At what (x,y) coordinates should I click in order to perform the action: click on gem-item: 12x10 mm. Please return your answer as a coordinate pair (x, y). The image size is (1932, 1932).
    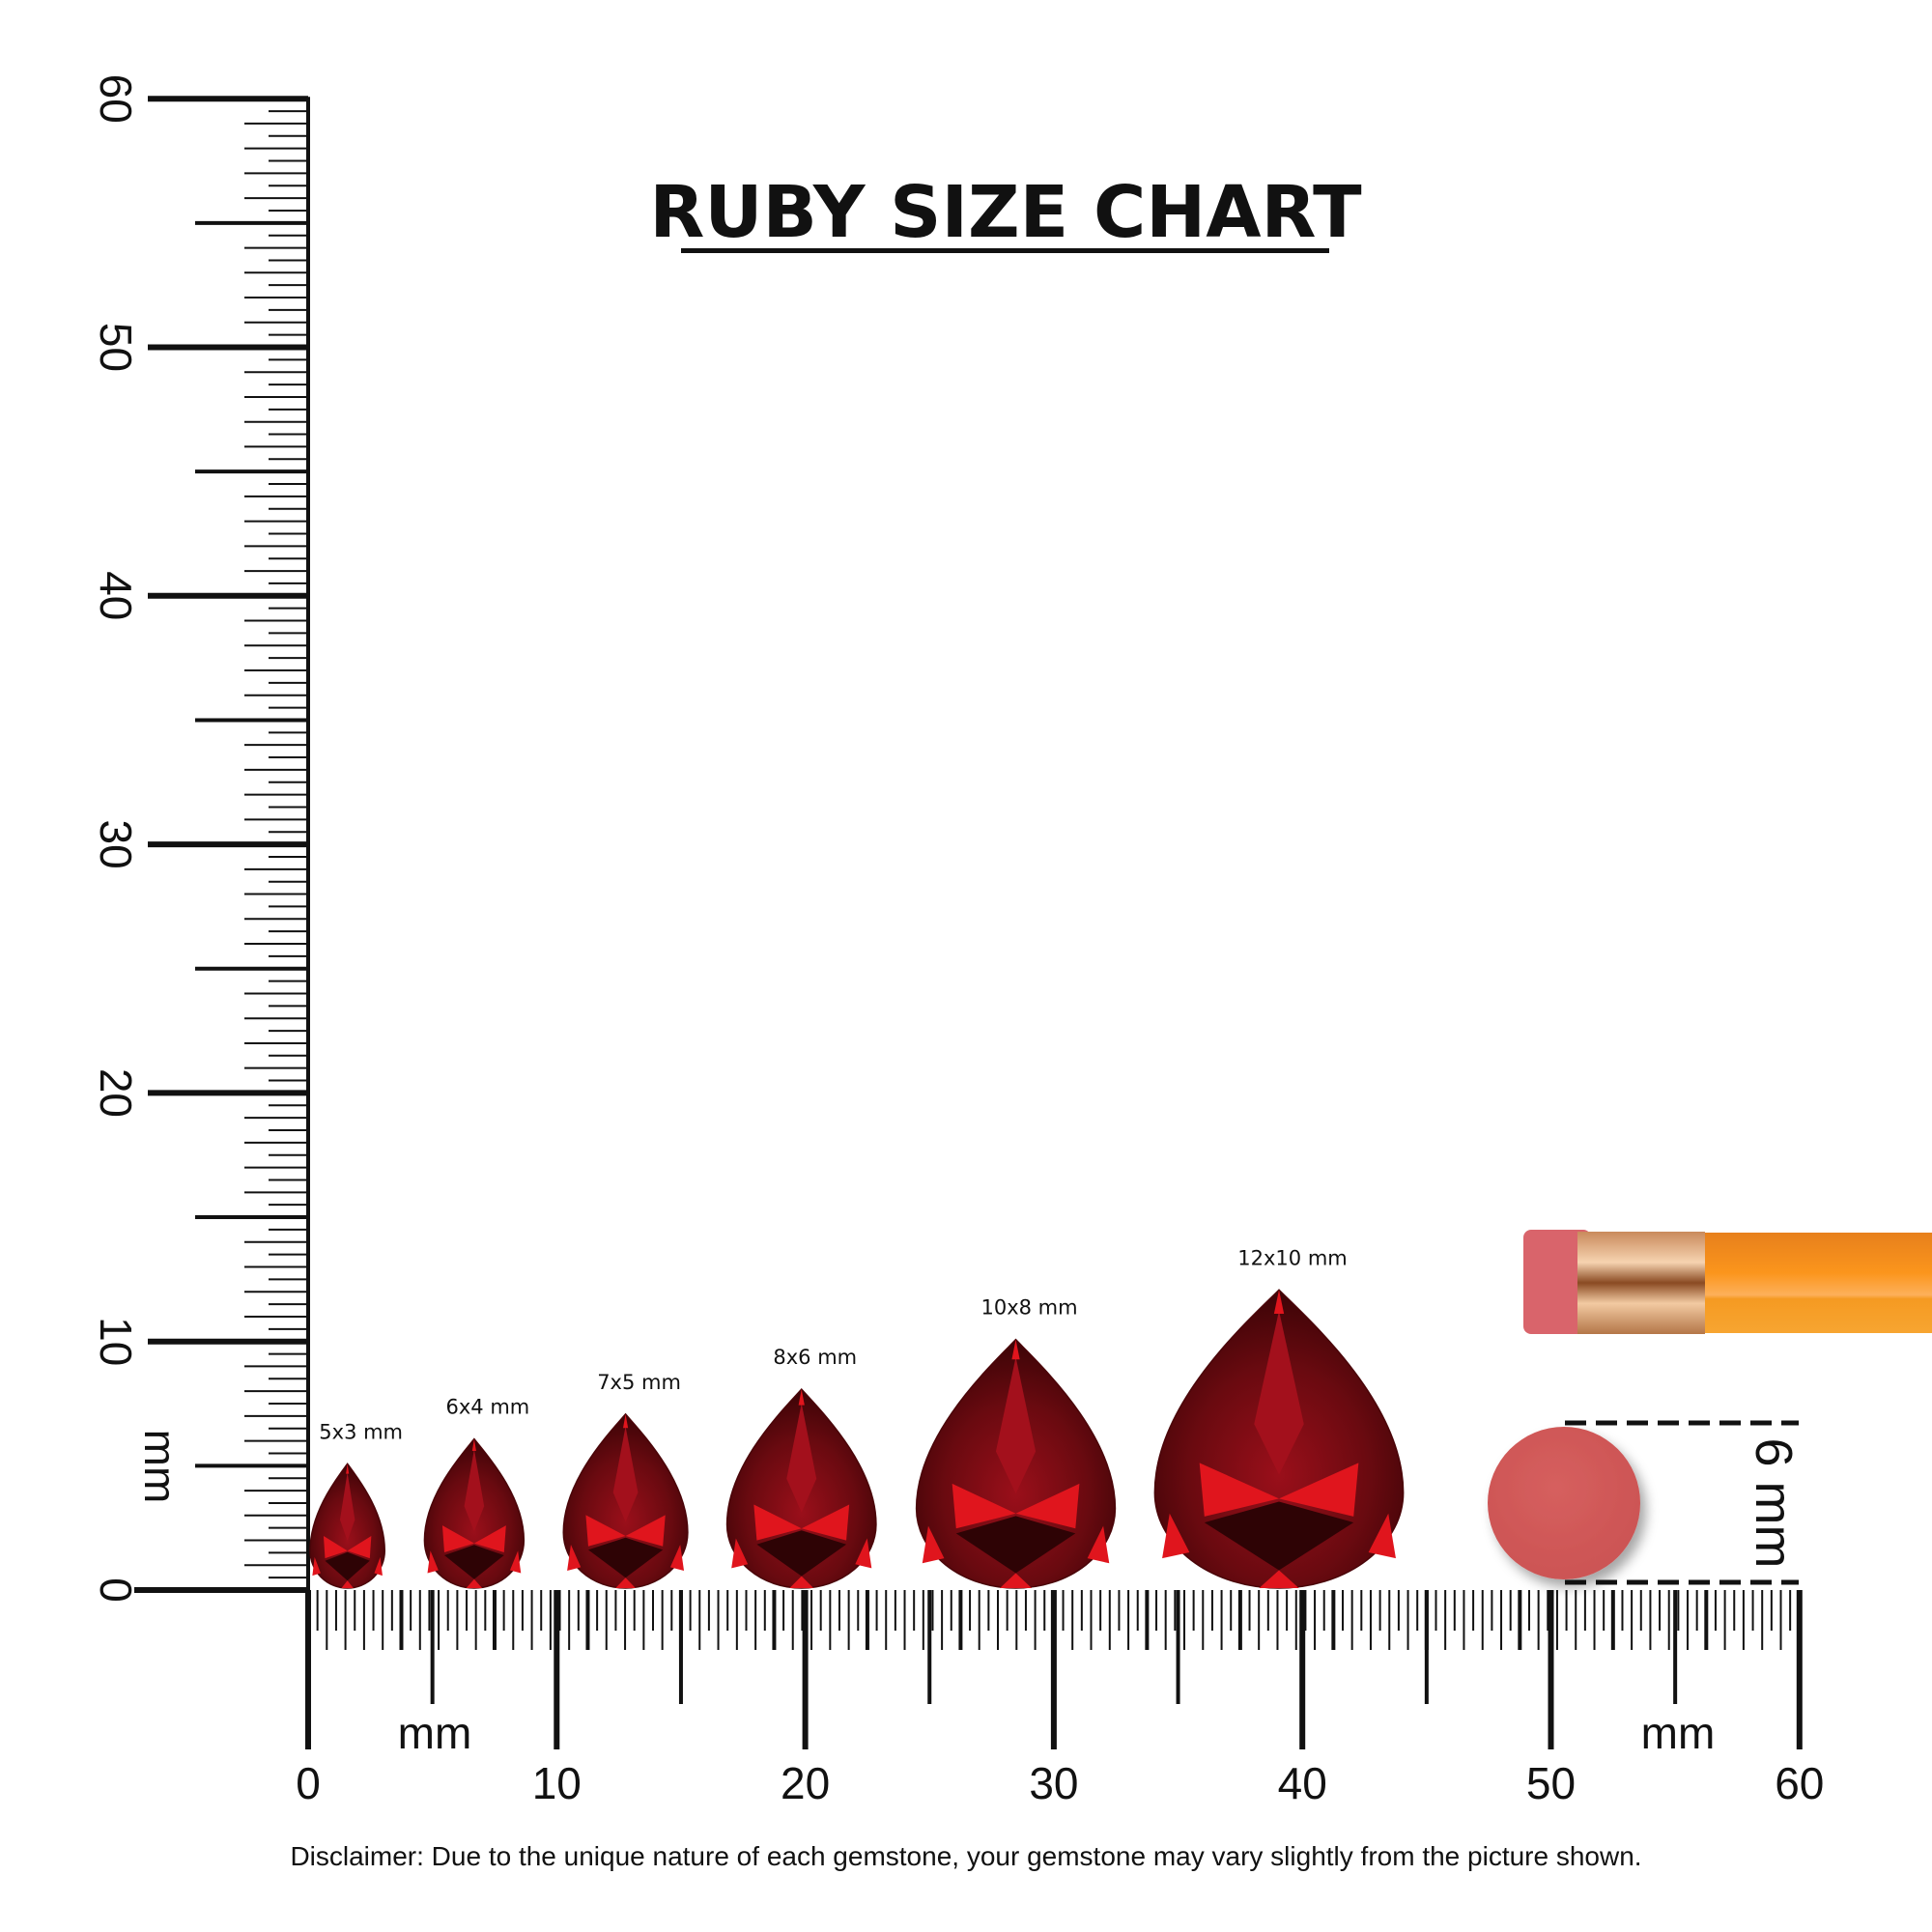
    Looking at the image, I should click on (1279, 1417).